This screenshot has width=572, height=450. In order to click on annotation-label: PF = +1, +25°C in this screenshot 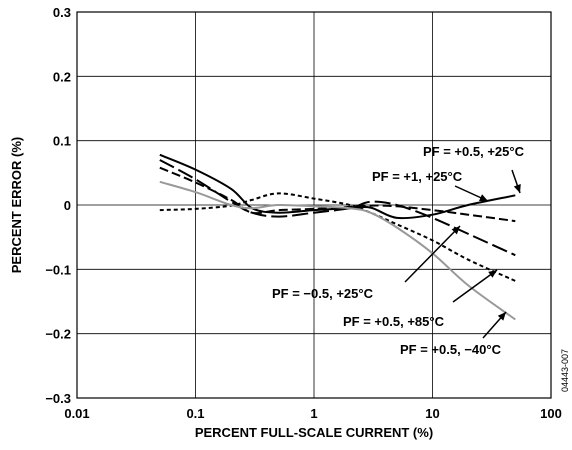, I will do `click(417, 176)`.